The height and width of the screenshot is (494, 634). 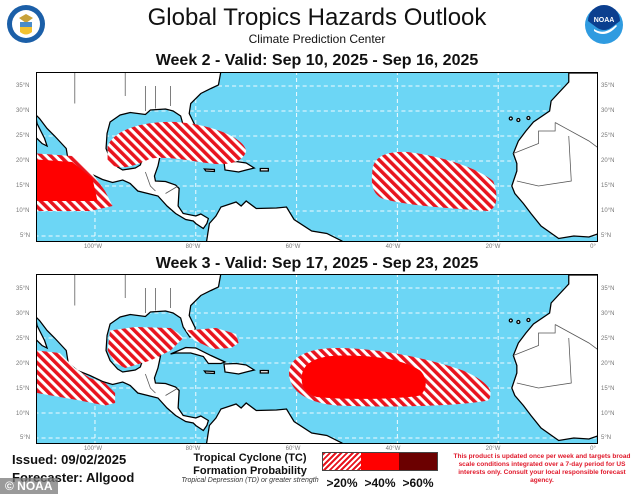 I want to click on page-title: Global Tropics Hazards Outlook, so click(x=317, y=17).